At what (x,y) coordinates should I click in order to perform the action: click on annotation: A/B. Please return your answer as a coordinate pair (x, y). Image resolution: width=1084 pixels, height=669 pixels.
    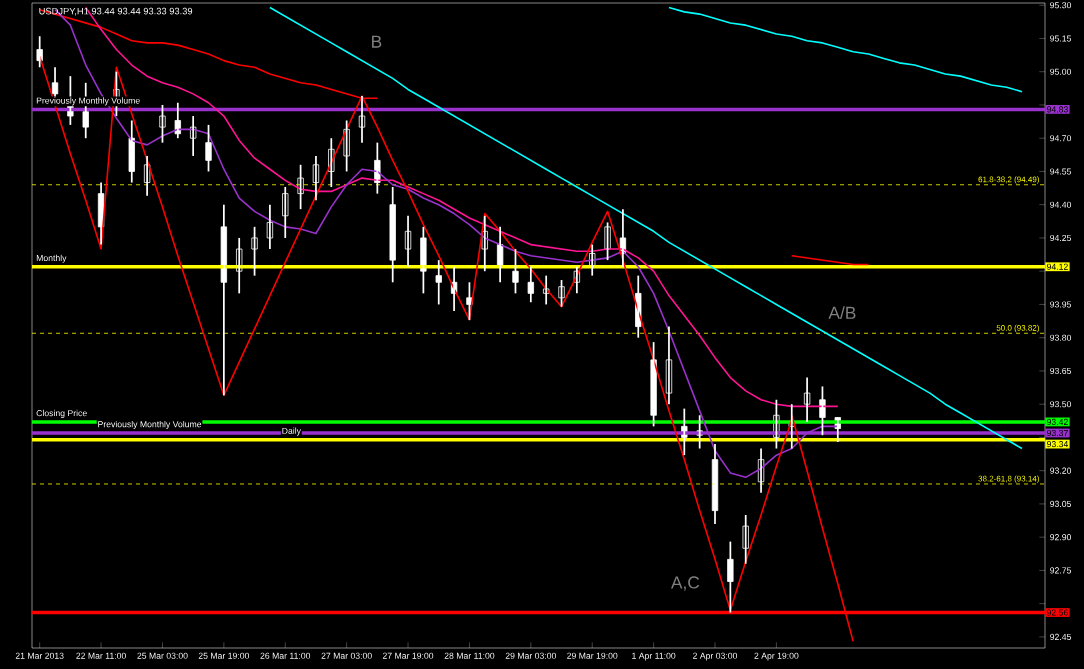
    Looking at the image, I should click on (842, 312).